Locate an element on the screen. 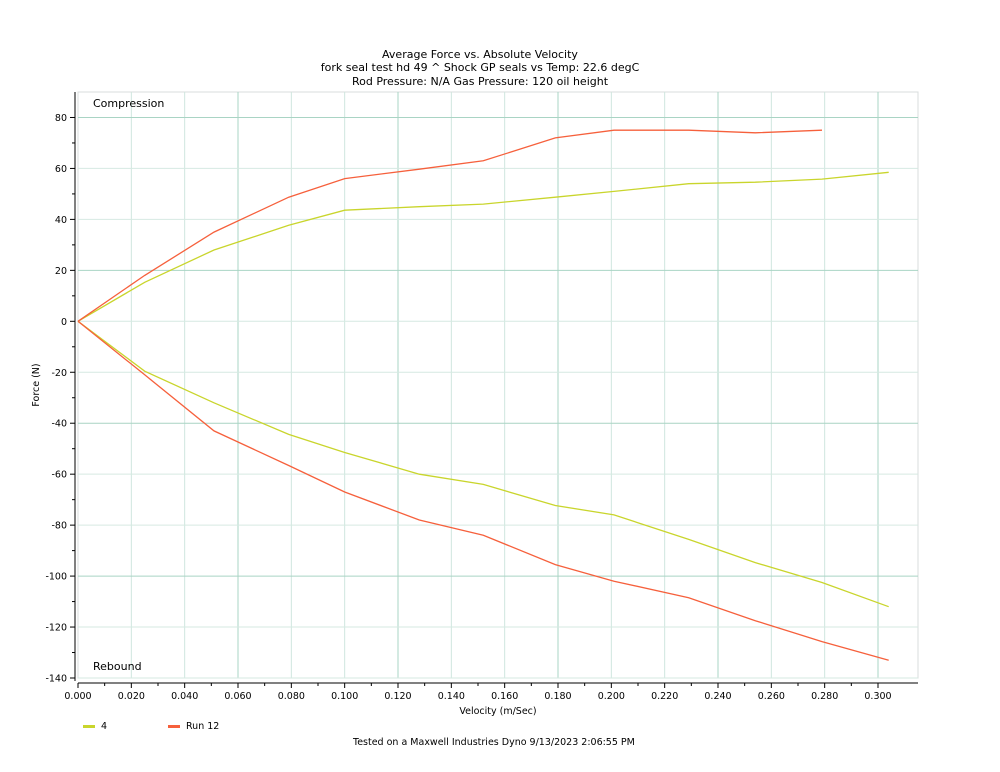 Image resolution: width=1000 pixels, height=772 pixels. x-tick-label: 0.260 is located at coordinates (771, 696).